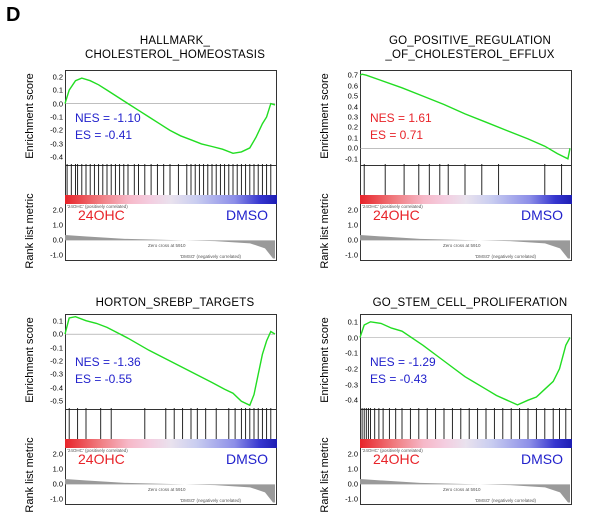 Image resolution: width=602 pixels, height=520 pixels. Describe the element at coordinates (352, 86) in the screenshot. I see `y-tick-label: 0.6` at that location.